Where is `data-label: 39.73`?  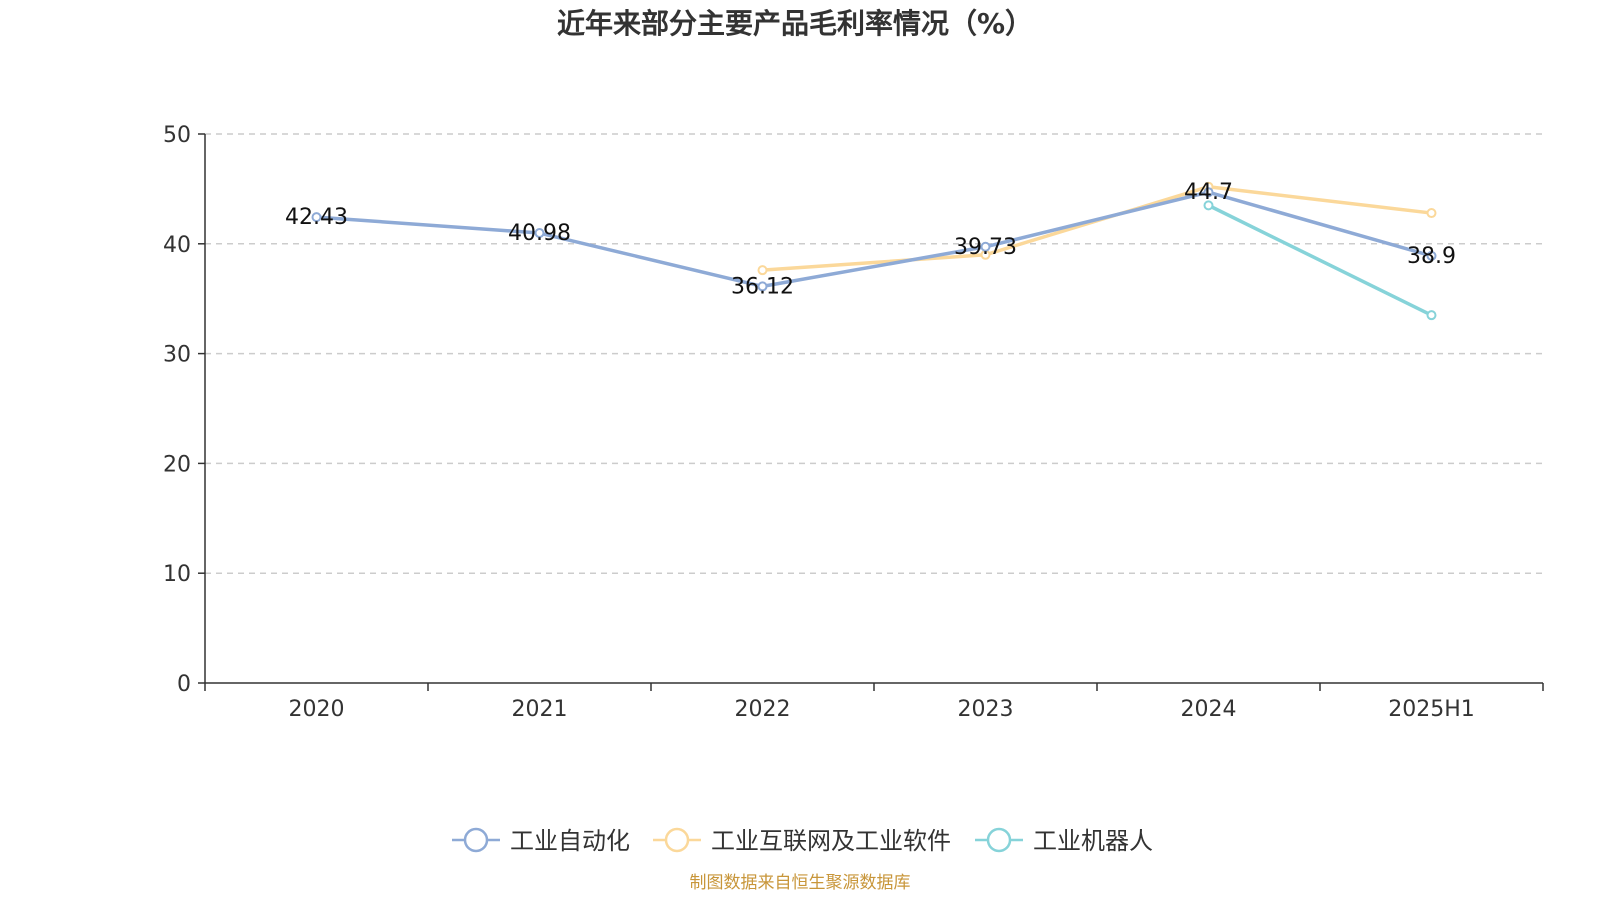 data-label: 39.73 is located at coordinates (985, 247).